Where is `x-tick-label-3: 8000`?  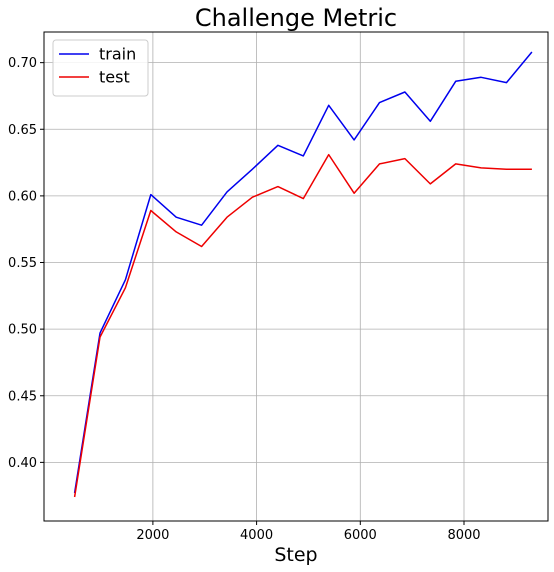 x-tick-label-3: 8000 is located at coordinates (463, 535).